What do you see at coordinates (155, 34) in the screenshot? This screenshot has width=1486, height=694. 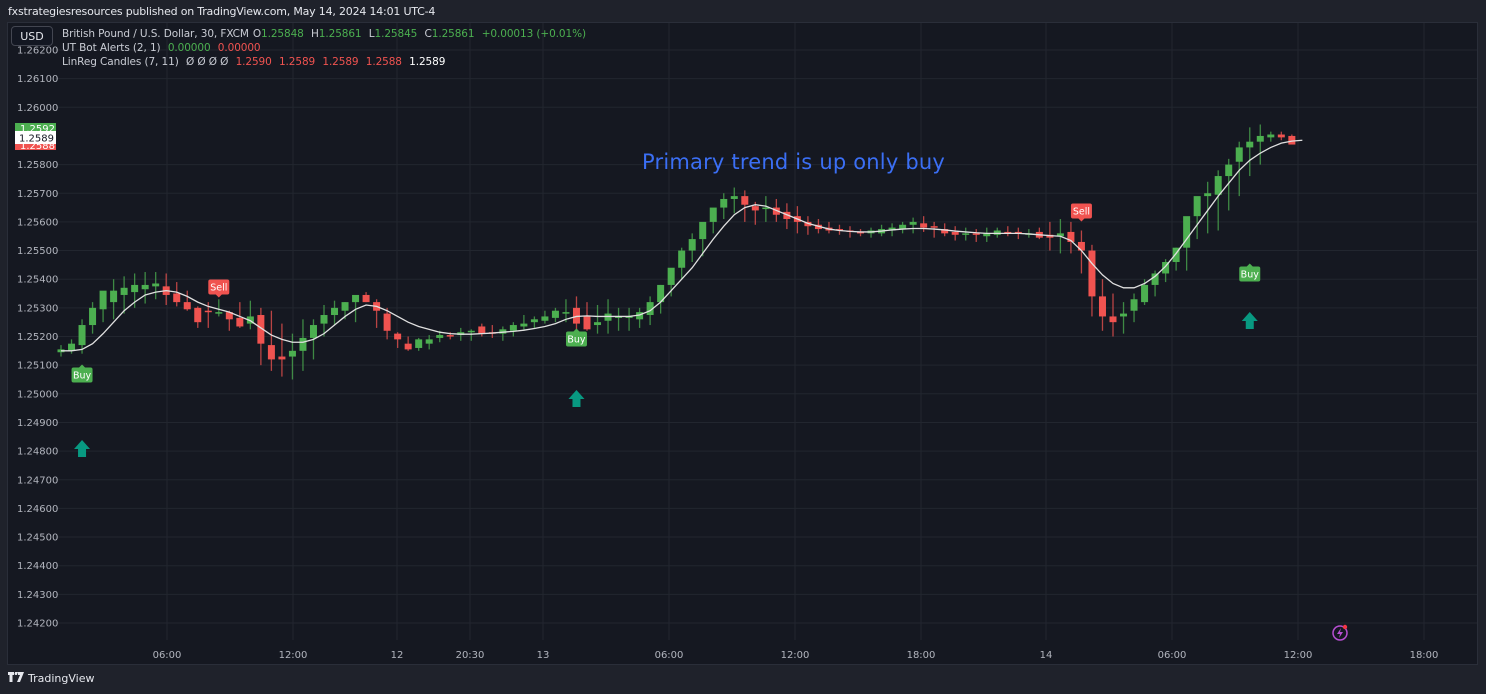 I see `symbol-name: British Pound / U.S. Dollar, 30, FXCM` at bounding box center [155, 34].